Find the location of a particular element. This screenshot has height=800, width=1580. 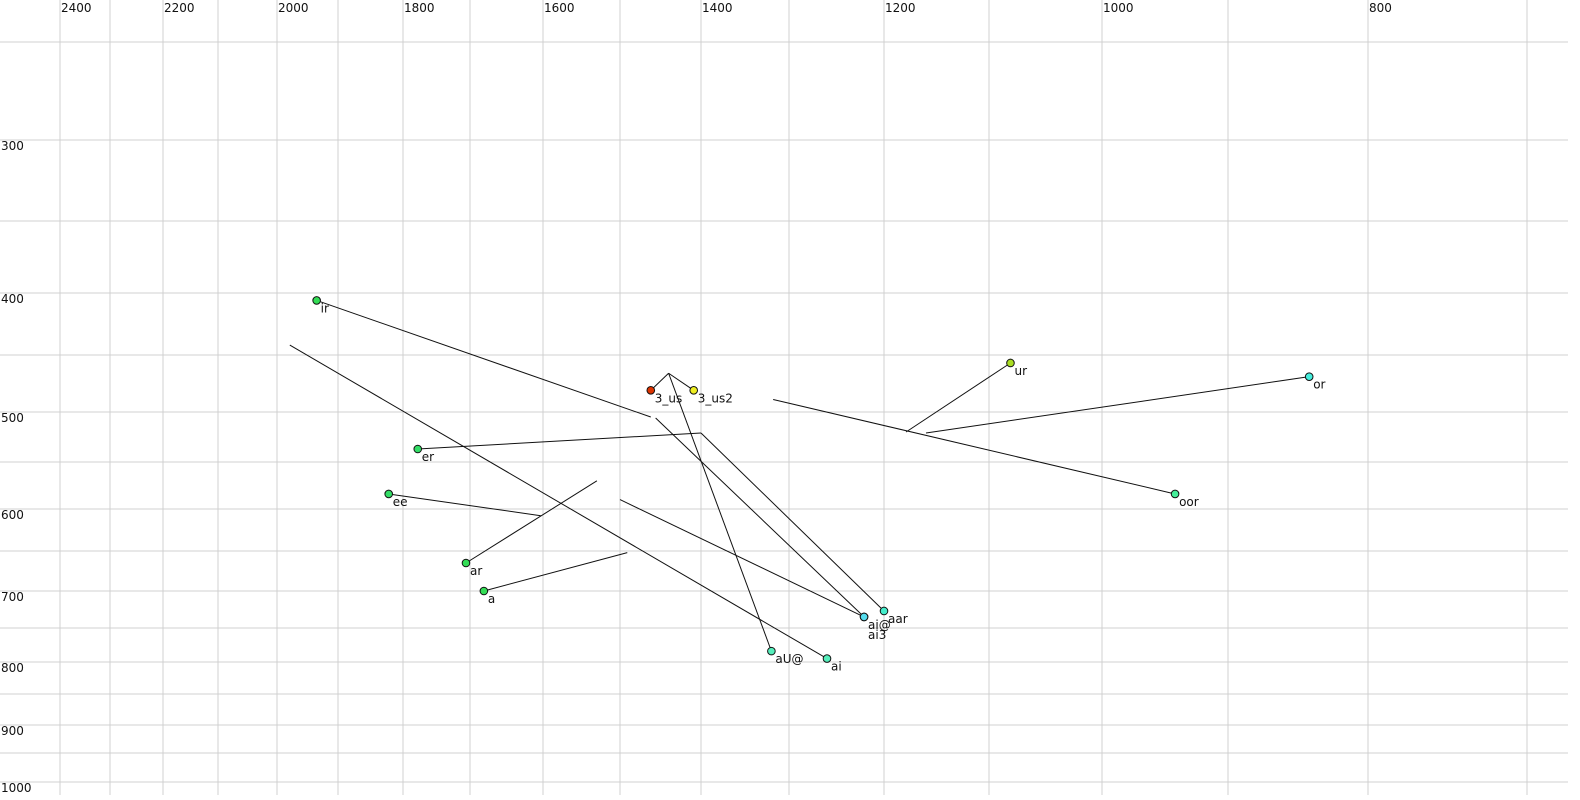

x-tick-label: 1800 is located at coordinates (419, 8).